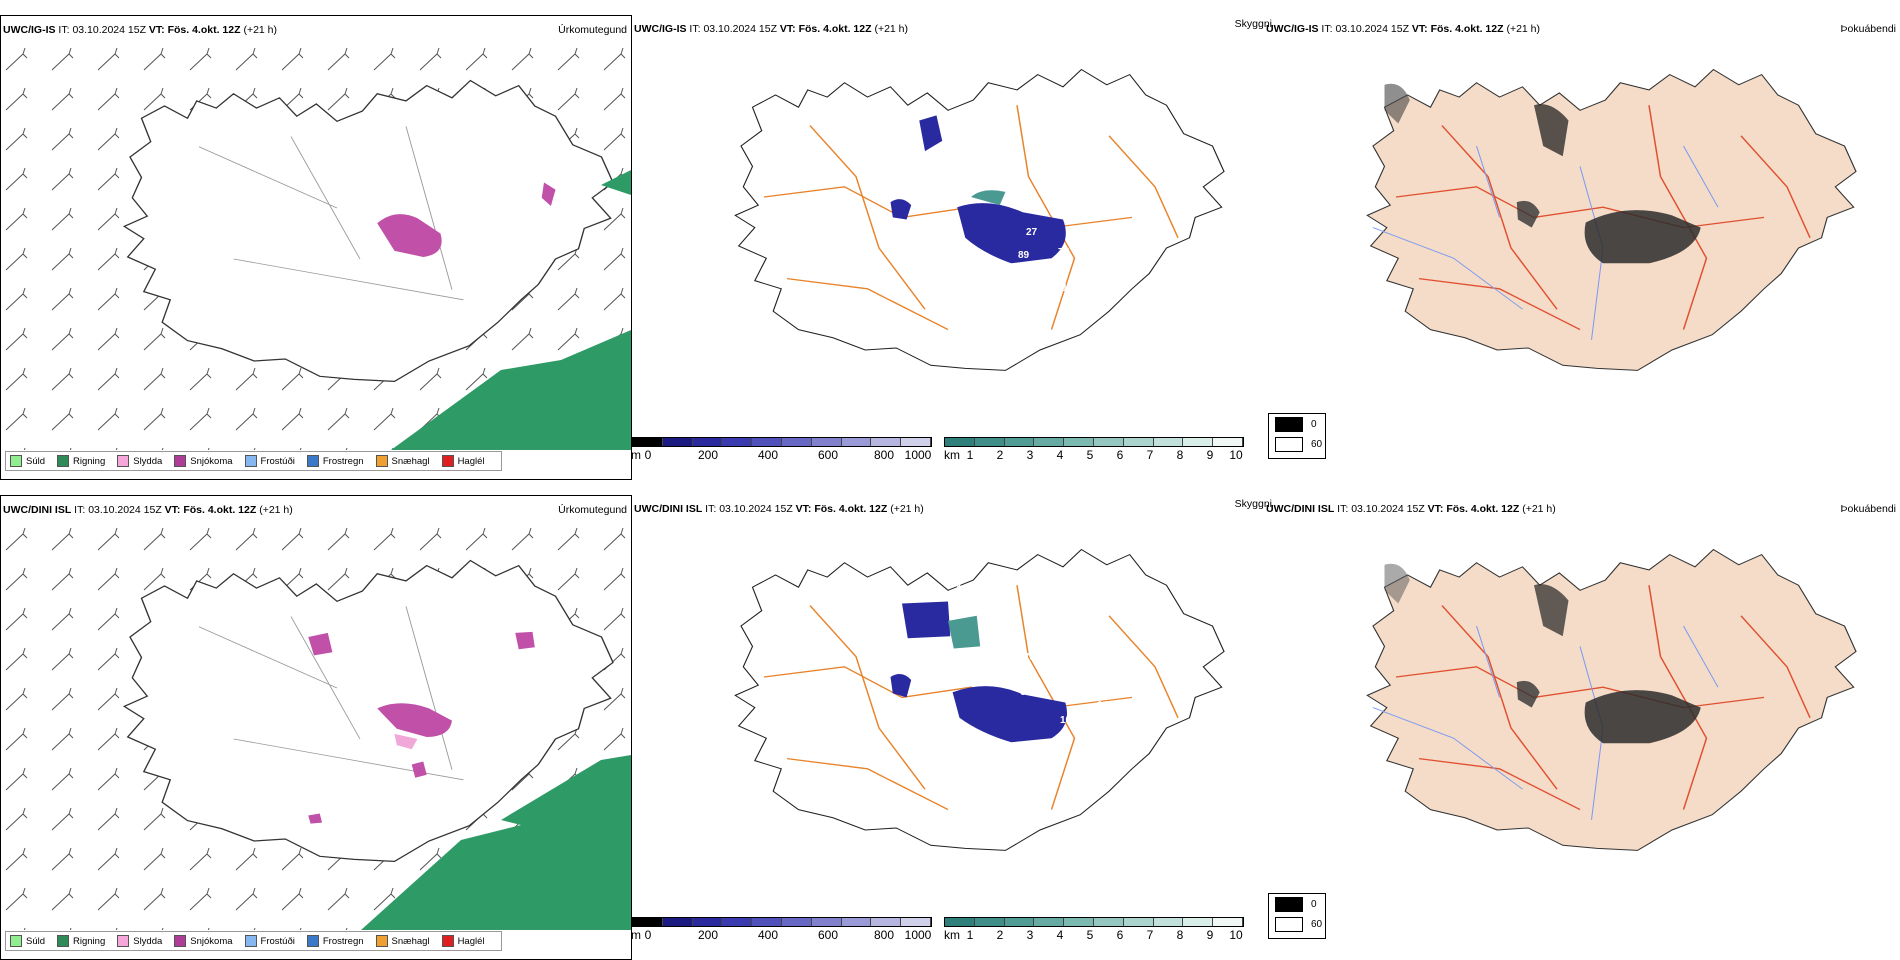 Image resolution: width=1900 pixels, height=960 pixels. I want to click on rain-area, so click(511, 390).